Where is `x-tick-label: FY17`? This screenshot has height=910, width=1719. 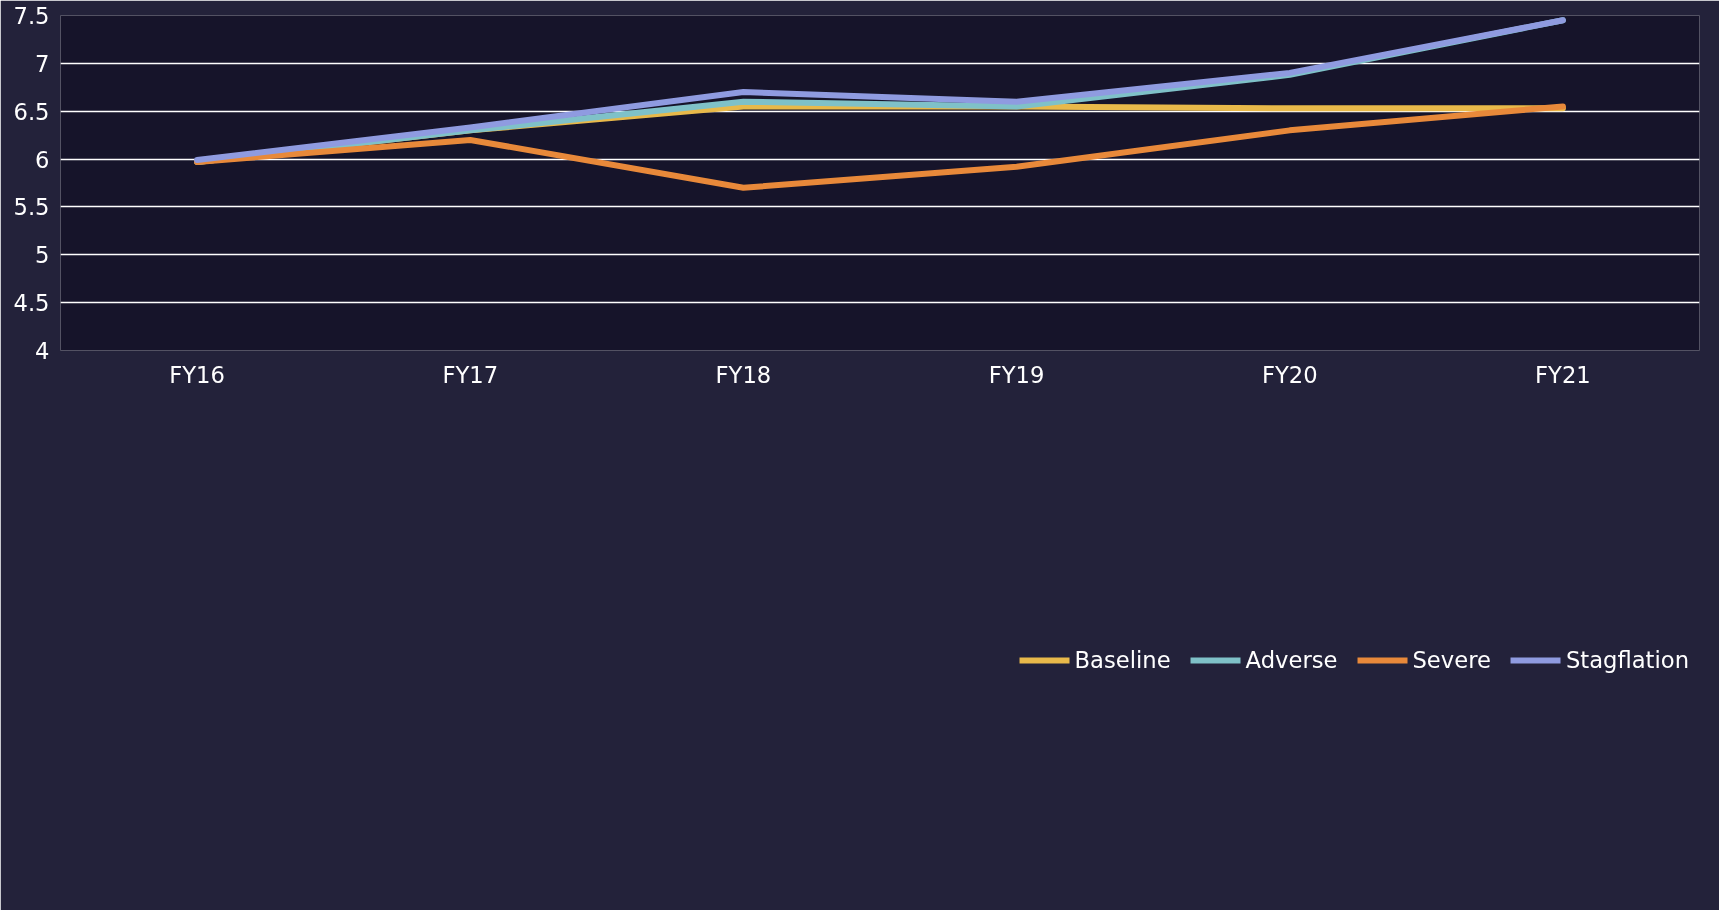 x-tick-label: FY17 is located at coordinates (470, 374).